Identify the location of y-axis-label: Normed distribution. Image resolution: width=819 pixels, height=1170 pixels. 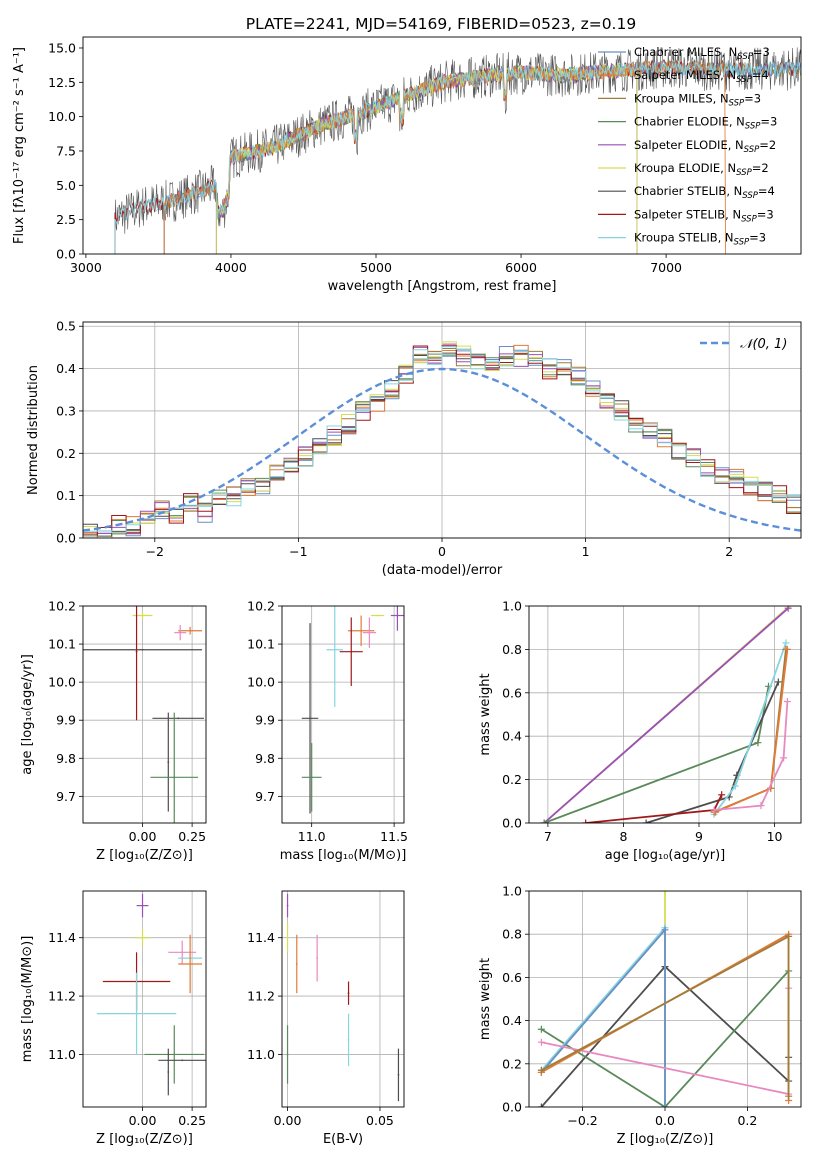
(33, 430).